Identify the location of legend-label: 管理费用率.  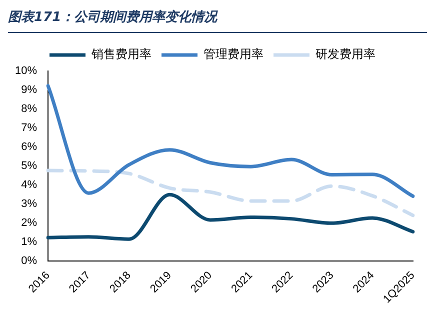
(234, 54).